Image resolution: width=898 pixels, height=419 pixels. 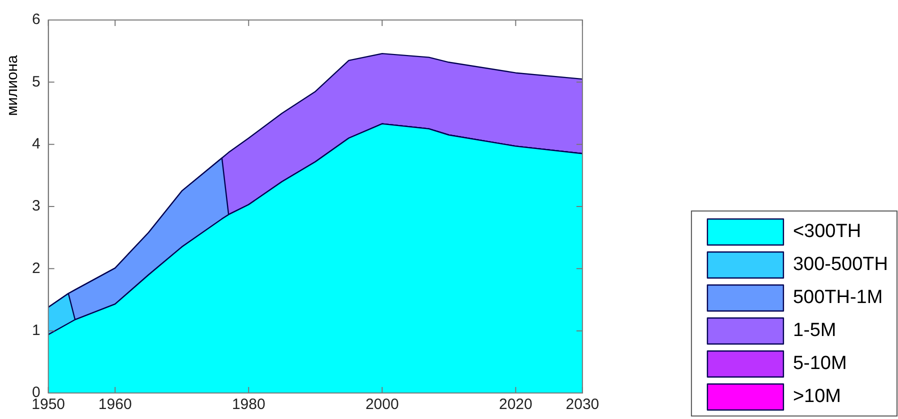 I want to click on x-tick-label: 2000, so click(x=382, y=405).